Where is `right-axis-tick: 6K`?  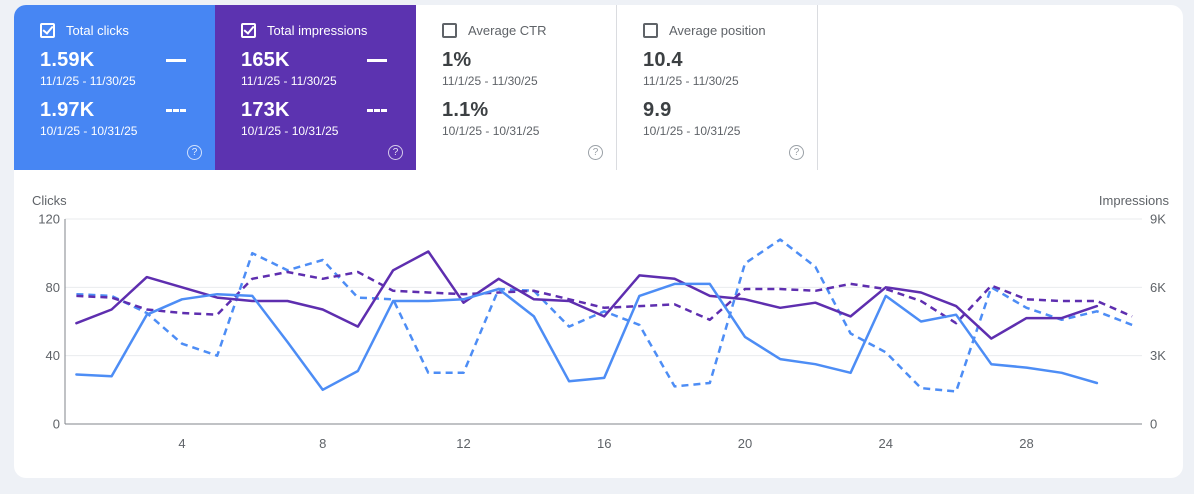
right-axis-tick: 6K is located at coordinates (1158, 287).